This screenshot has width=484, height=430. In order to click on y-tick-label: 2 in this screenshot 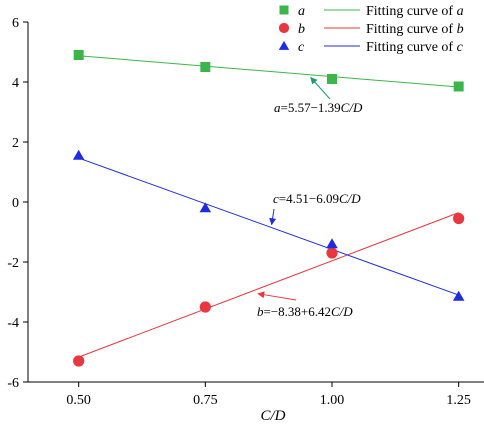, I will do `click(15, 143)`.